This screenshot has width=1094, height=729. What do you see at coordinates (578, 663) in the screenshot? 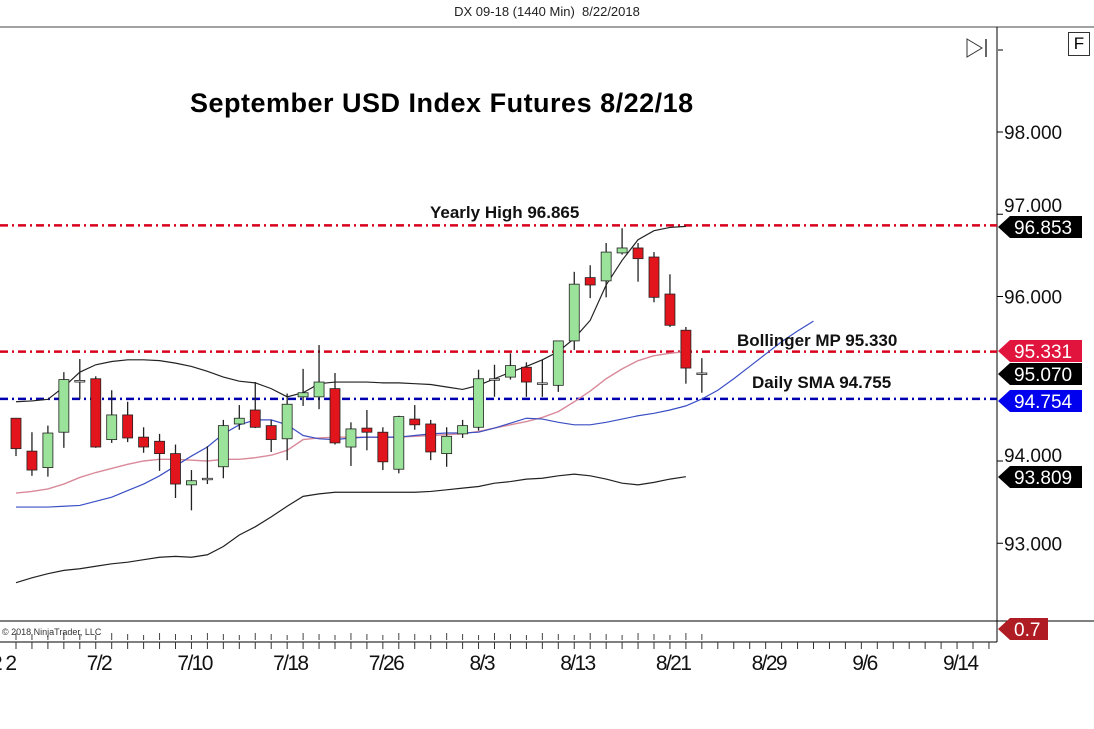
I see `time-axis-label: 8/13` at bounding box center [578, 663].